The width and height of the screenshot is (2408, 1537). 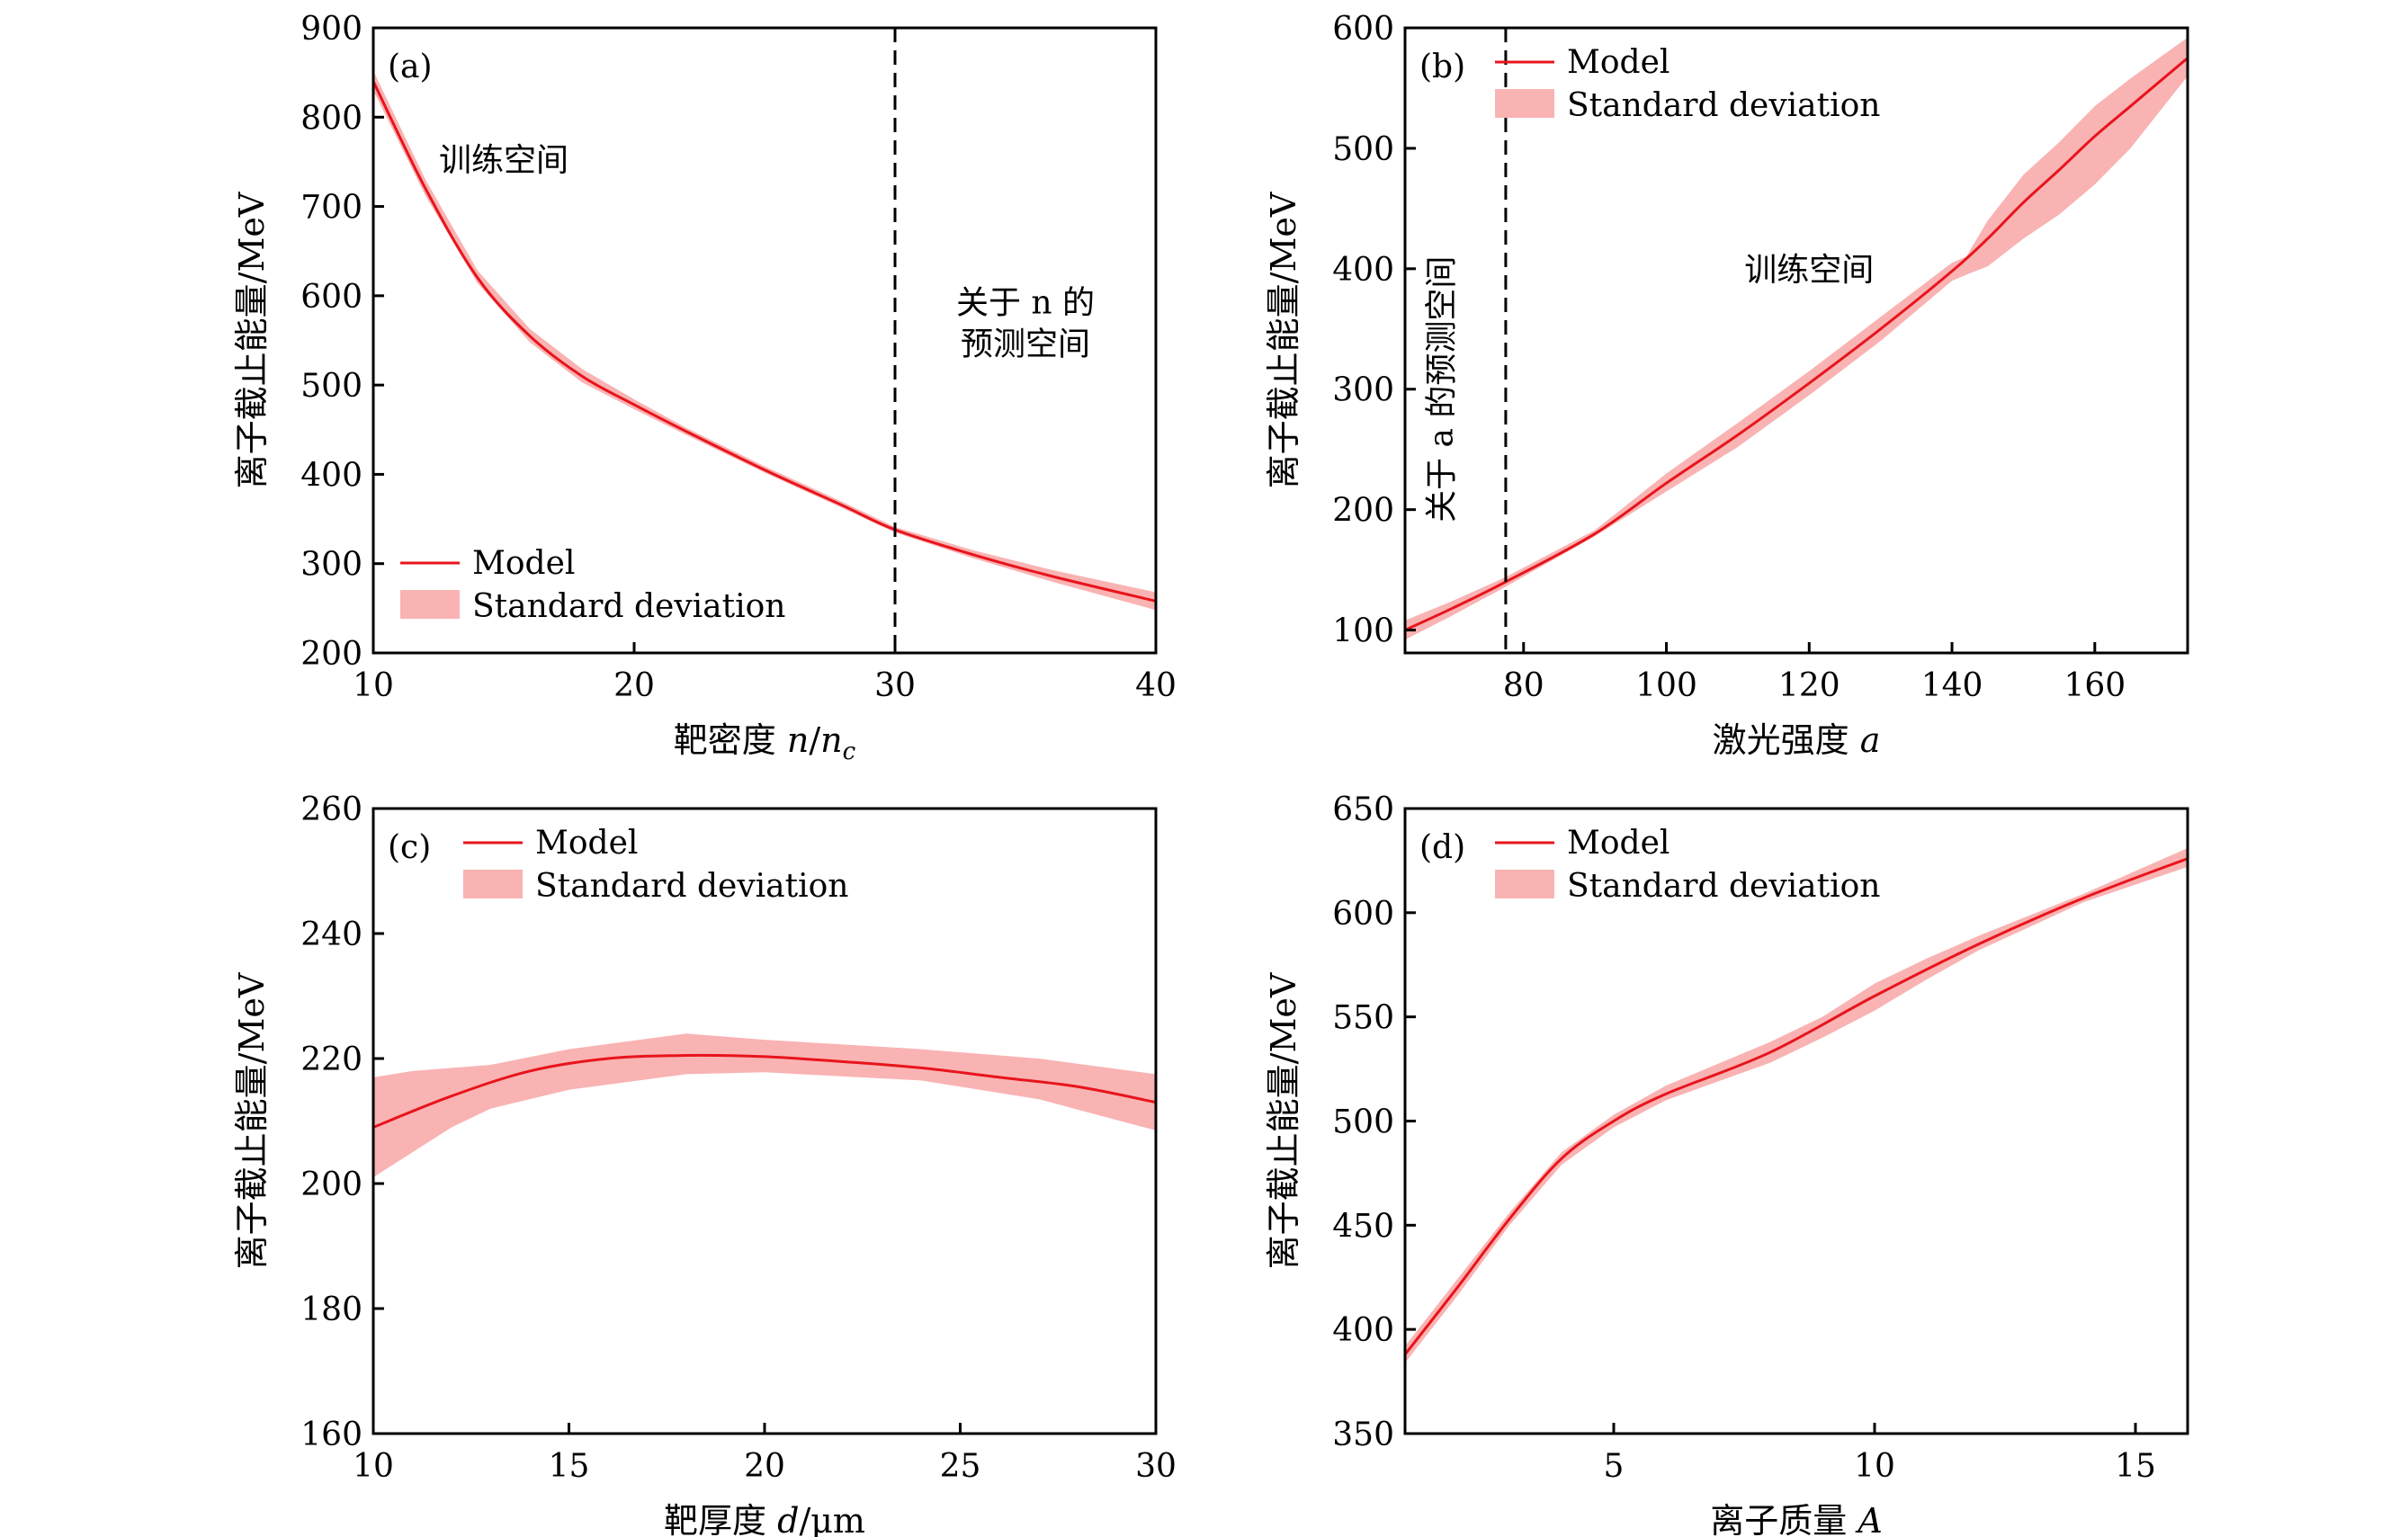 I want to click on y-tick-label: 160, so click(x=331, y=1434).